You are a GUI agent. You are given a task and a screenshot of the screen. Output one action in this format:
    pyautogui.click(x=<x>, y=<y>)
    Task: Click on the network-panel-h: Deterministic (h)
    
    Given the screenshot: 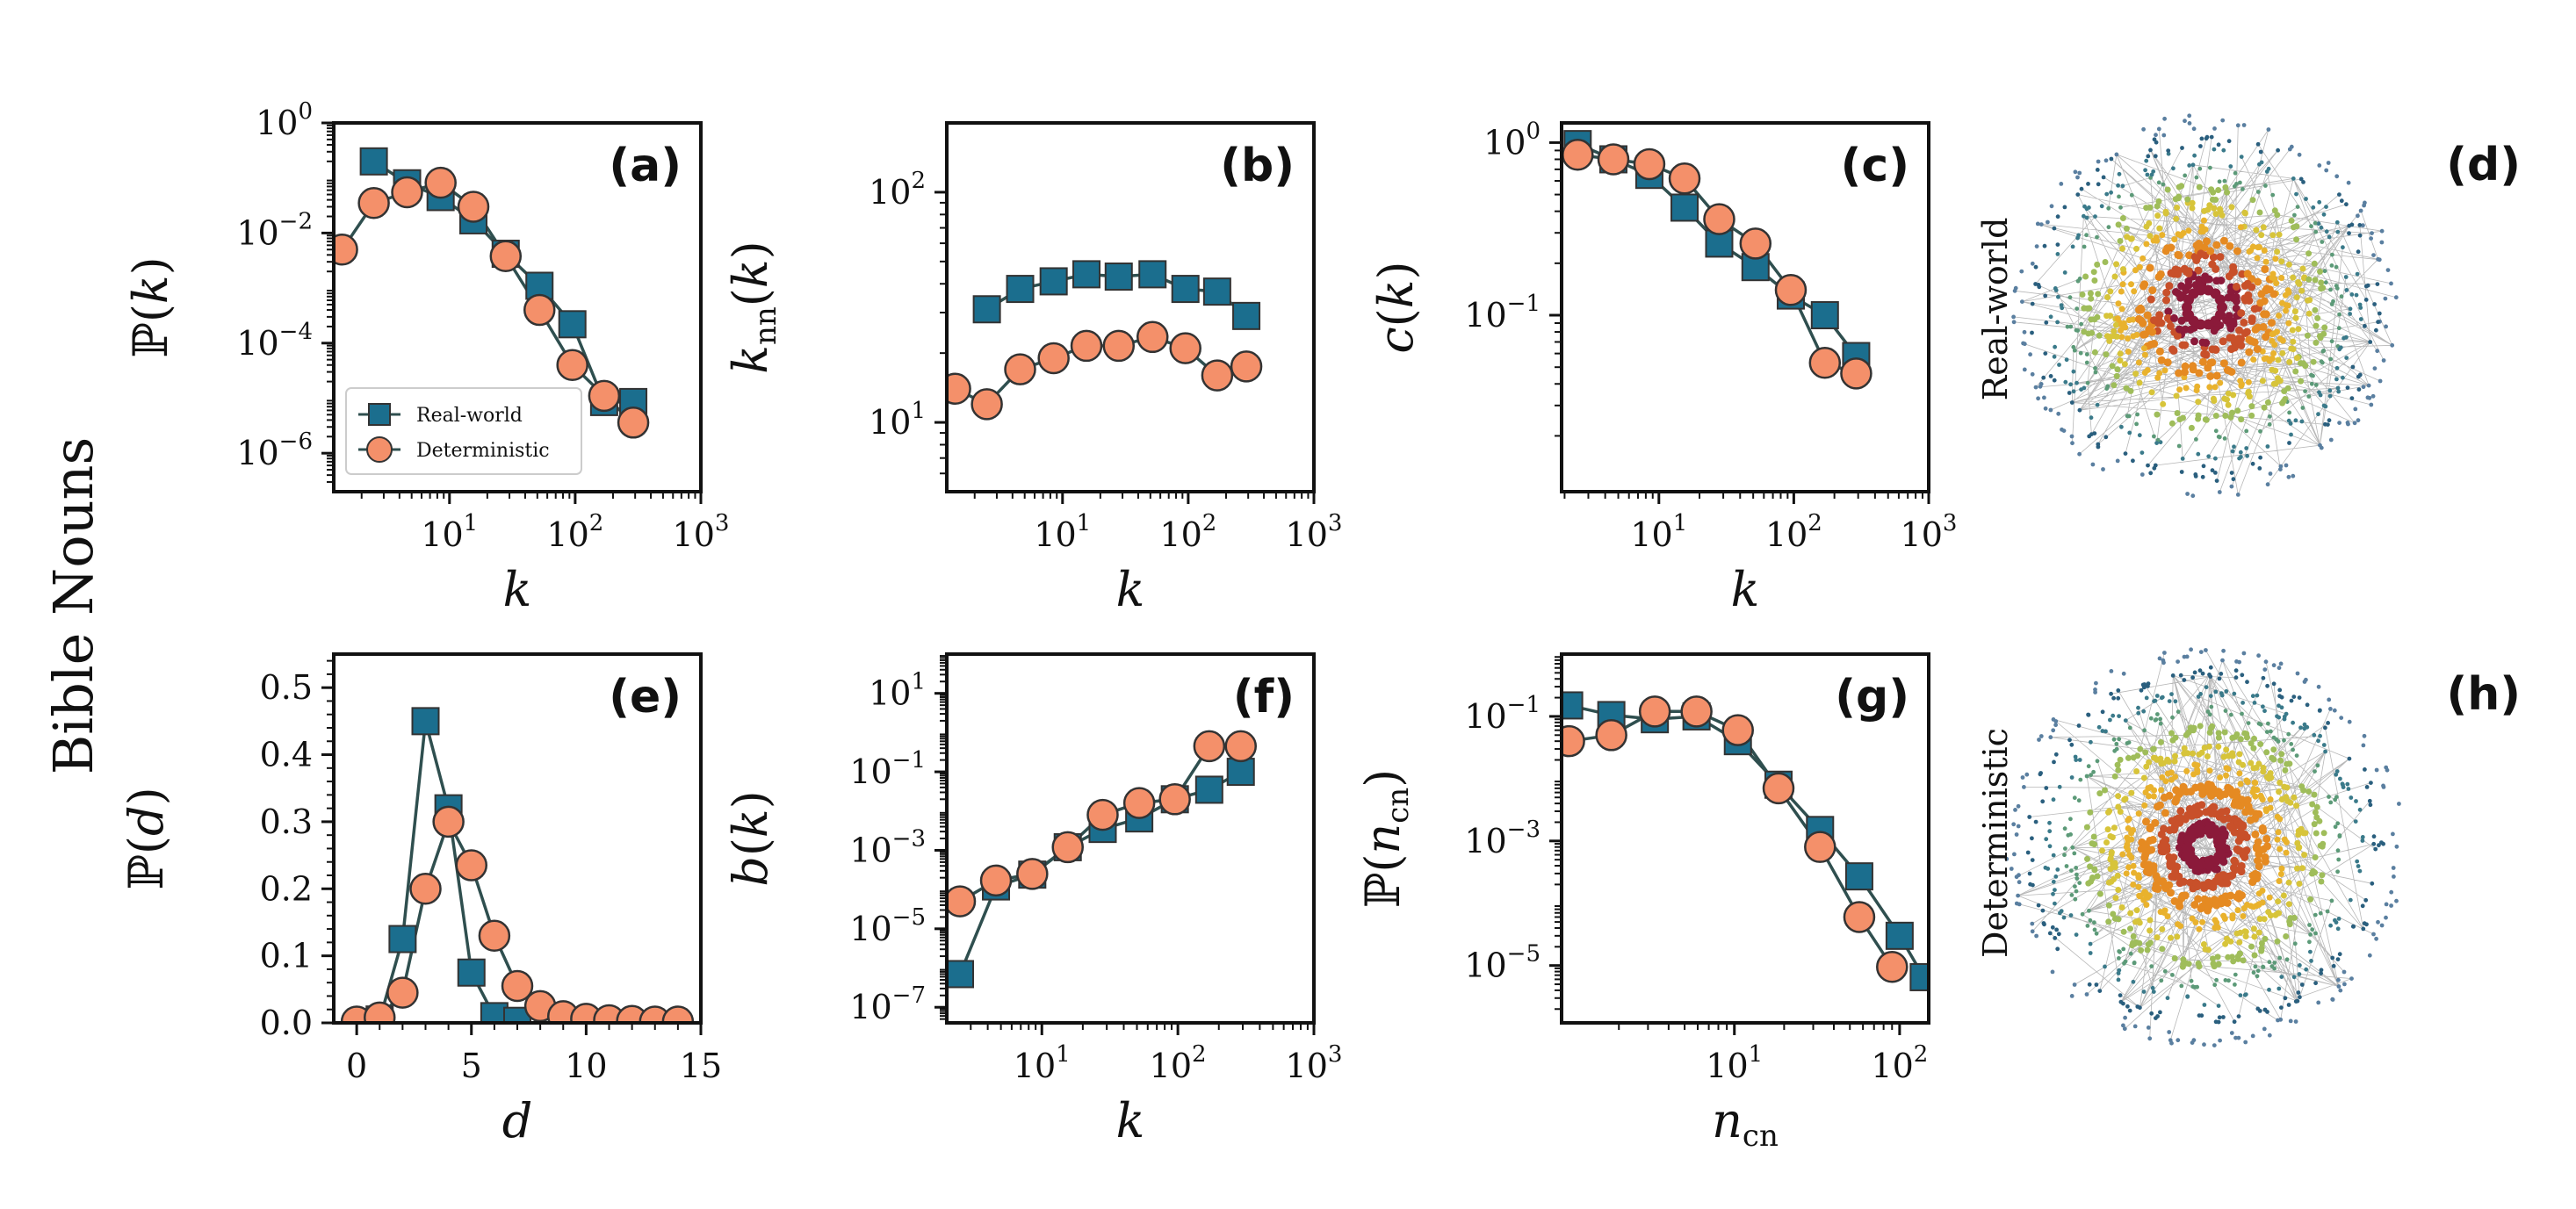 What is the action you would take?
    pyautogui.click(x=2248, y=847)
    